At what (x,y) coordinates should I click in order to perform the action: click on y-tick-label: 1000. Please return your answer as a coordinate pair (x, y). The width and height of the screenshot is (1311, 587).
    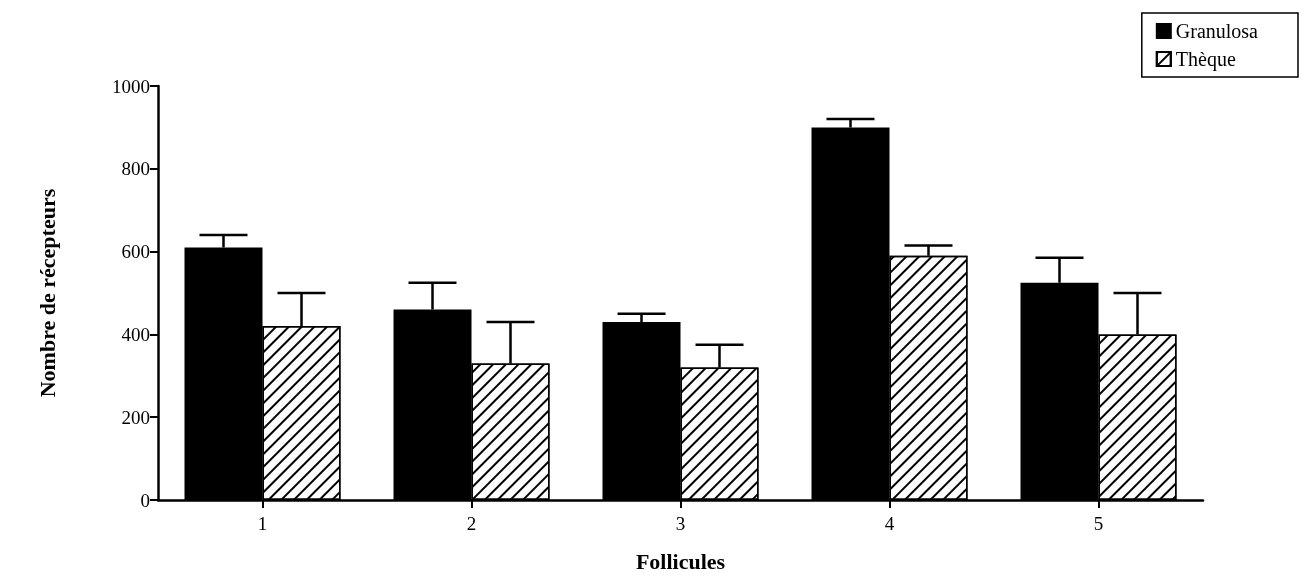
    Looking at the image, I should click on (131, 86).